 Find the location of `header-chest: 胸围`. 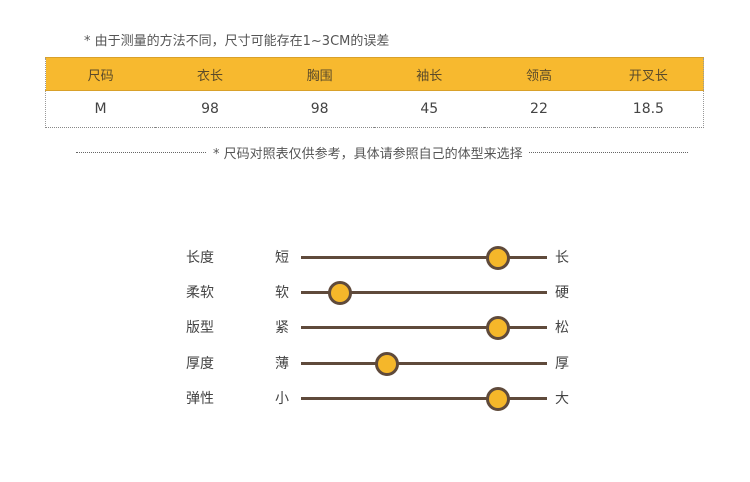

header-chest: 胸围 is located at coordinates (319, 74).